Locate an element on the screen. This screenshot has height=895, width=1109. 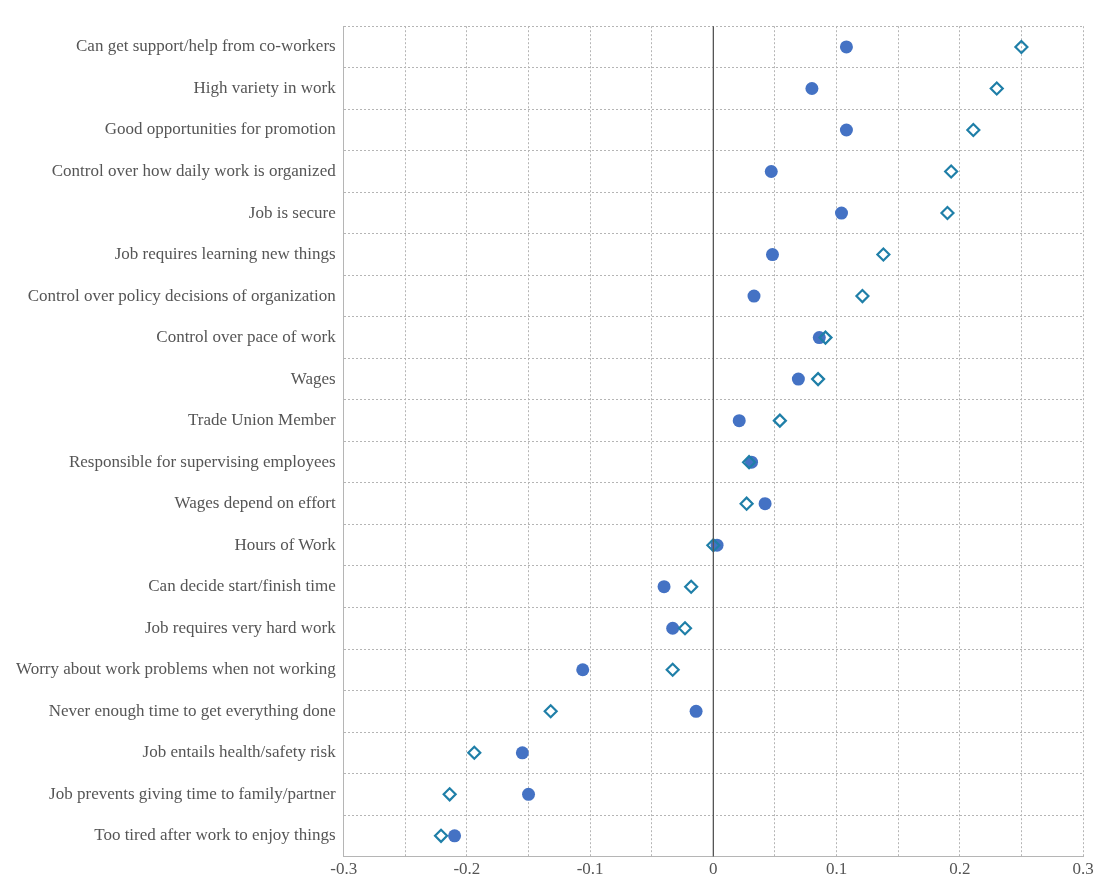
x-tick-label: -0.1 is located at coordinates (590, 869).